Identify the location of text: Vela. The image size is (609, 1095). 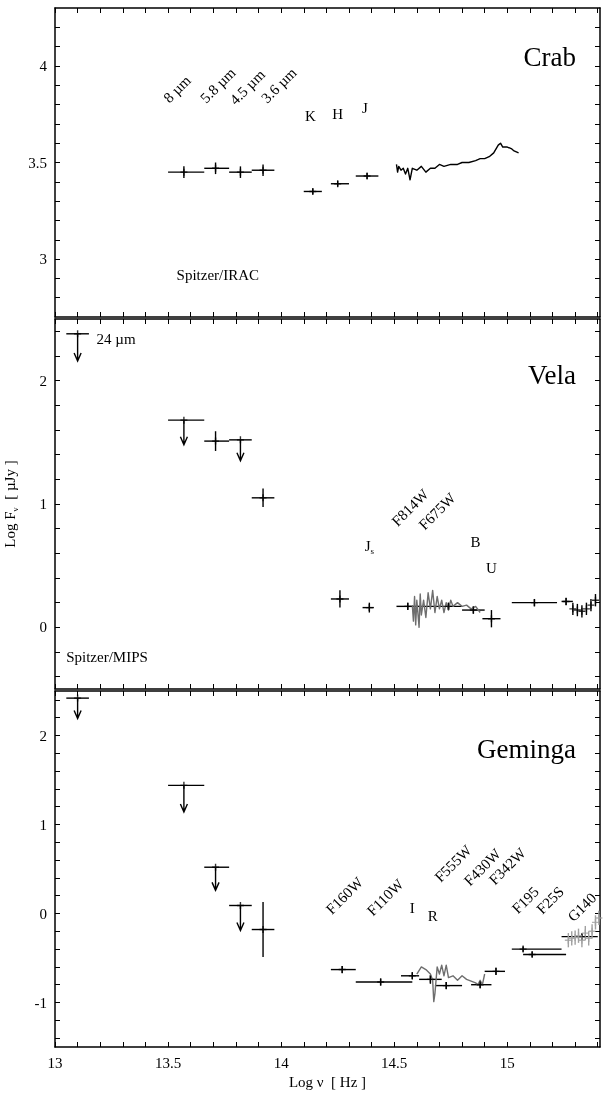
(552, 374).